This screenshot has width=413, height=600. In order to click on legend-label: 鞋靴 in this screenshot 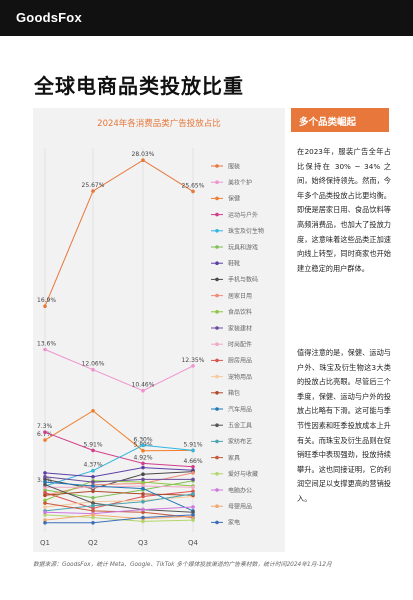, I will do `click(234, 264)`.